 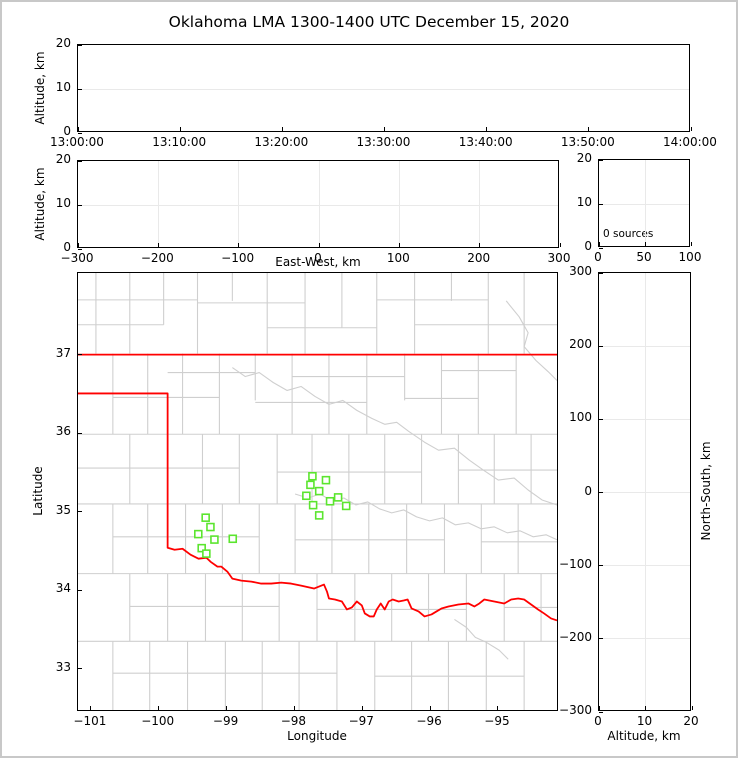 What do you see at coordinates (63, 666) in the screenshot?
I see `y-tick-label: 33` at bounding box center [63, 666].